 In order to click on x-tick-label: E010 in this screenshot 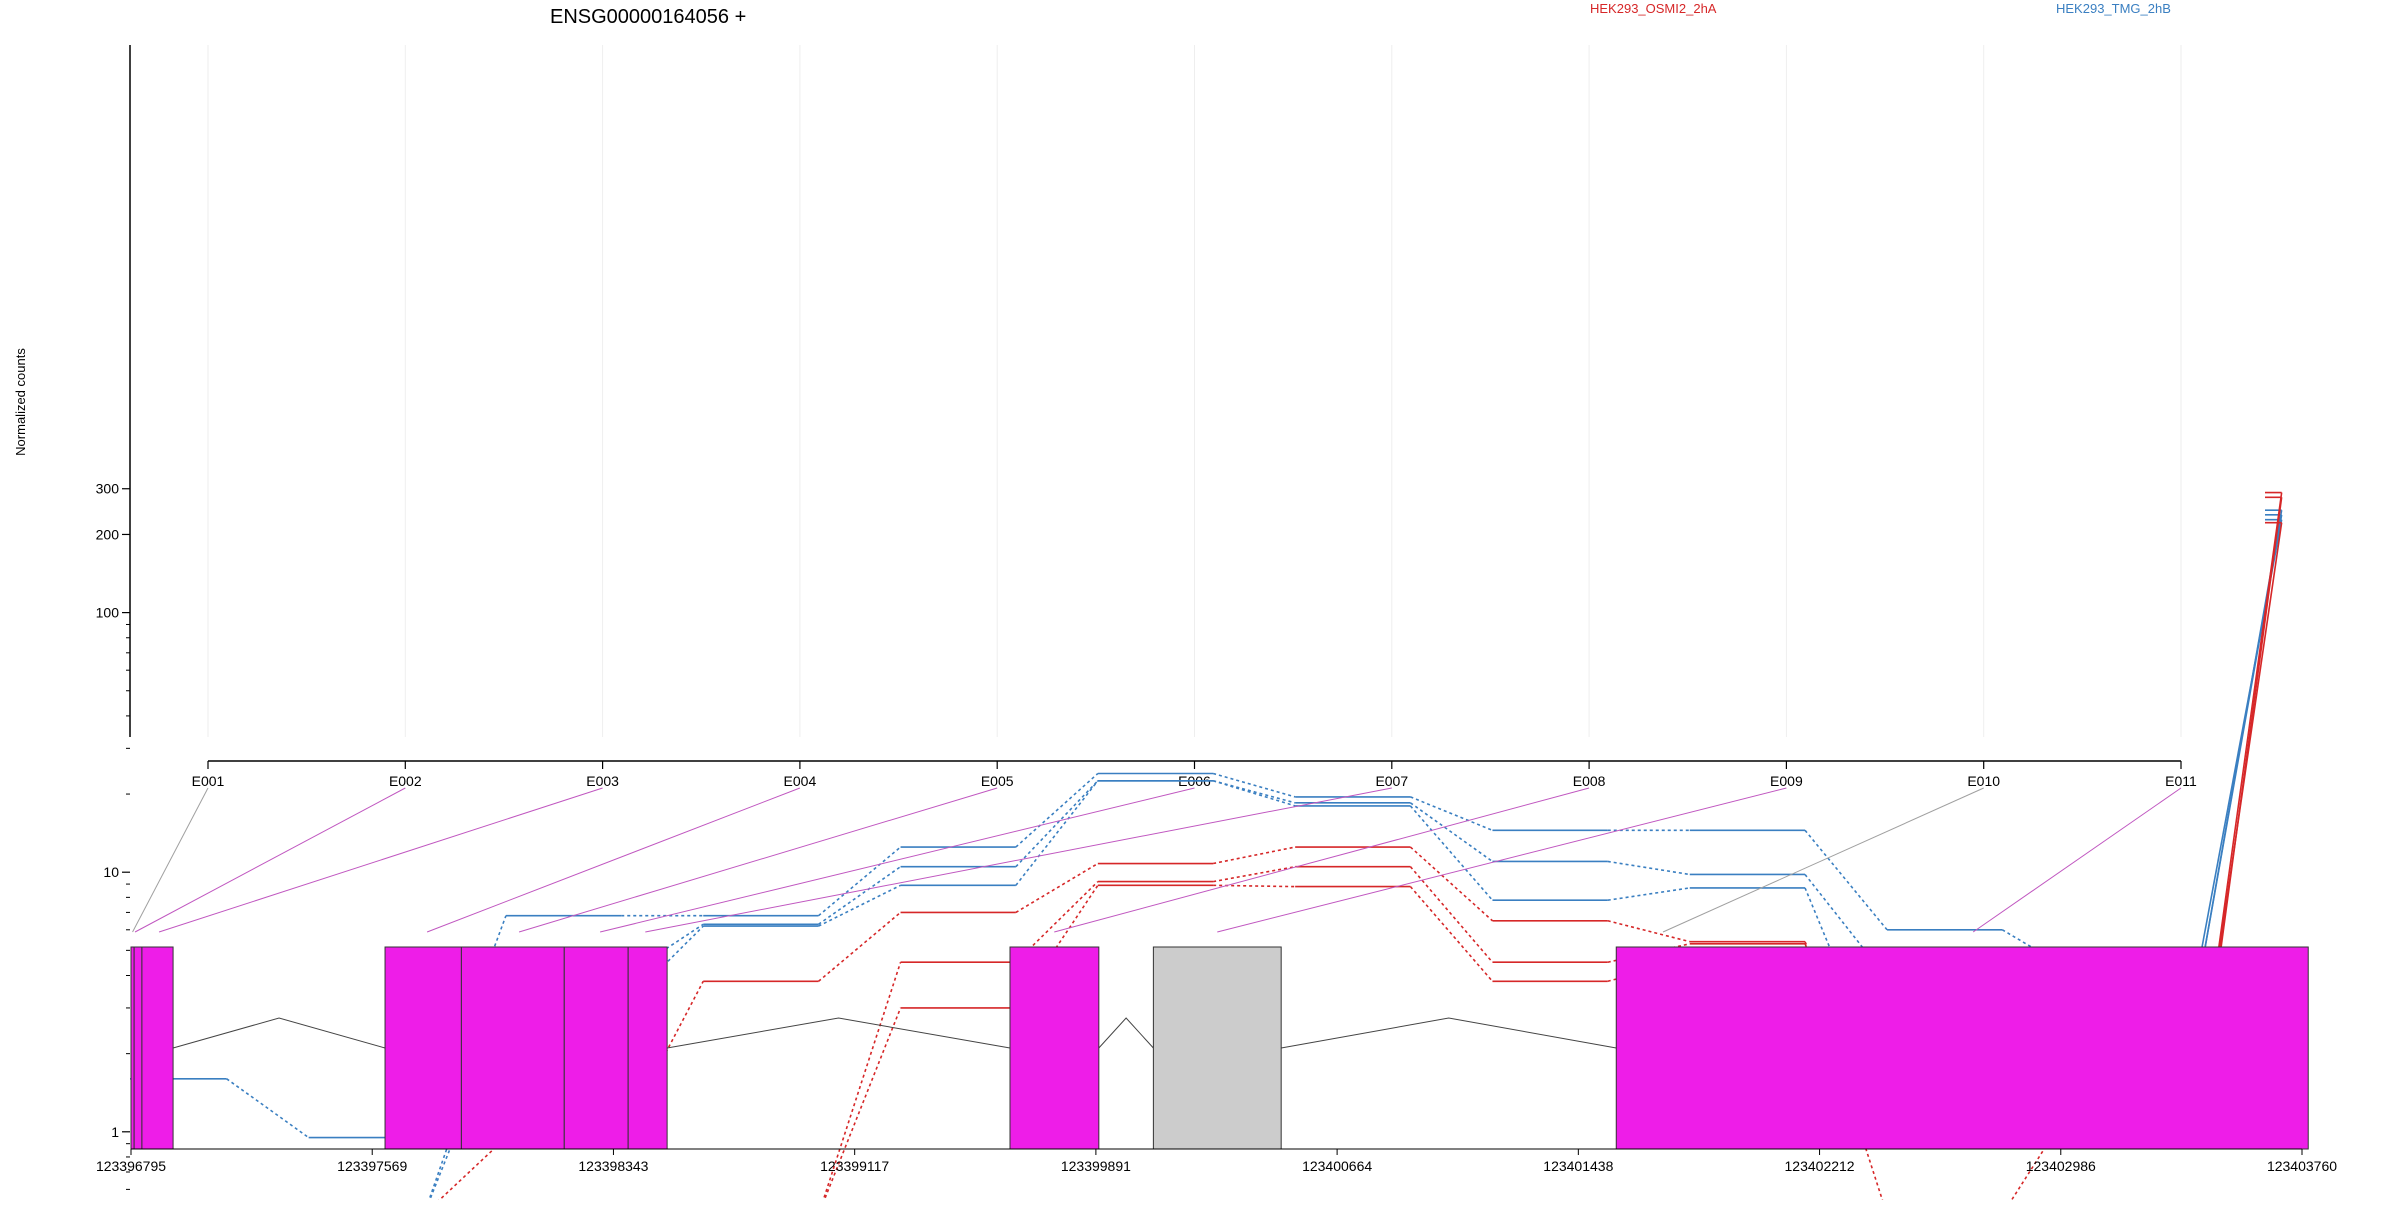, I will do `click(1983, 781)`.